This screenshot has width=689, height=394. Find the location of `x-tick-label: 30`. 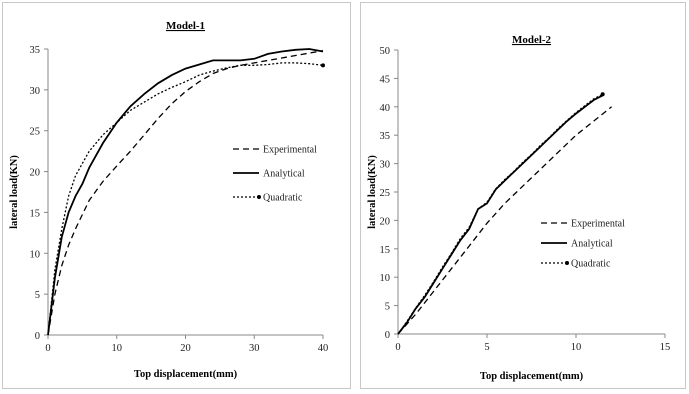

x-tick-label: 30 is located at coordinates (254, 348).